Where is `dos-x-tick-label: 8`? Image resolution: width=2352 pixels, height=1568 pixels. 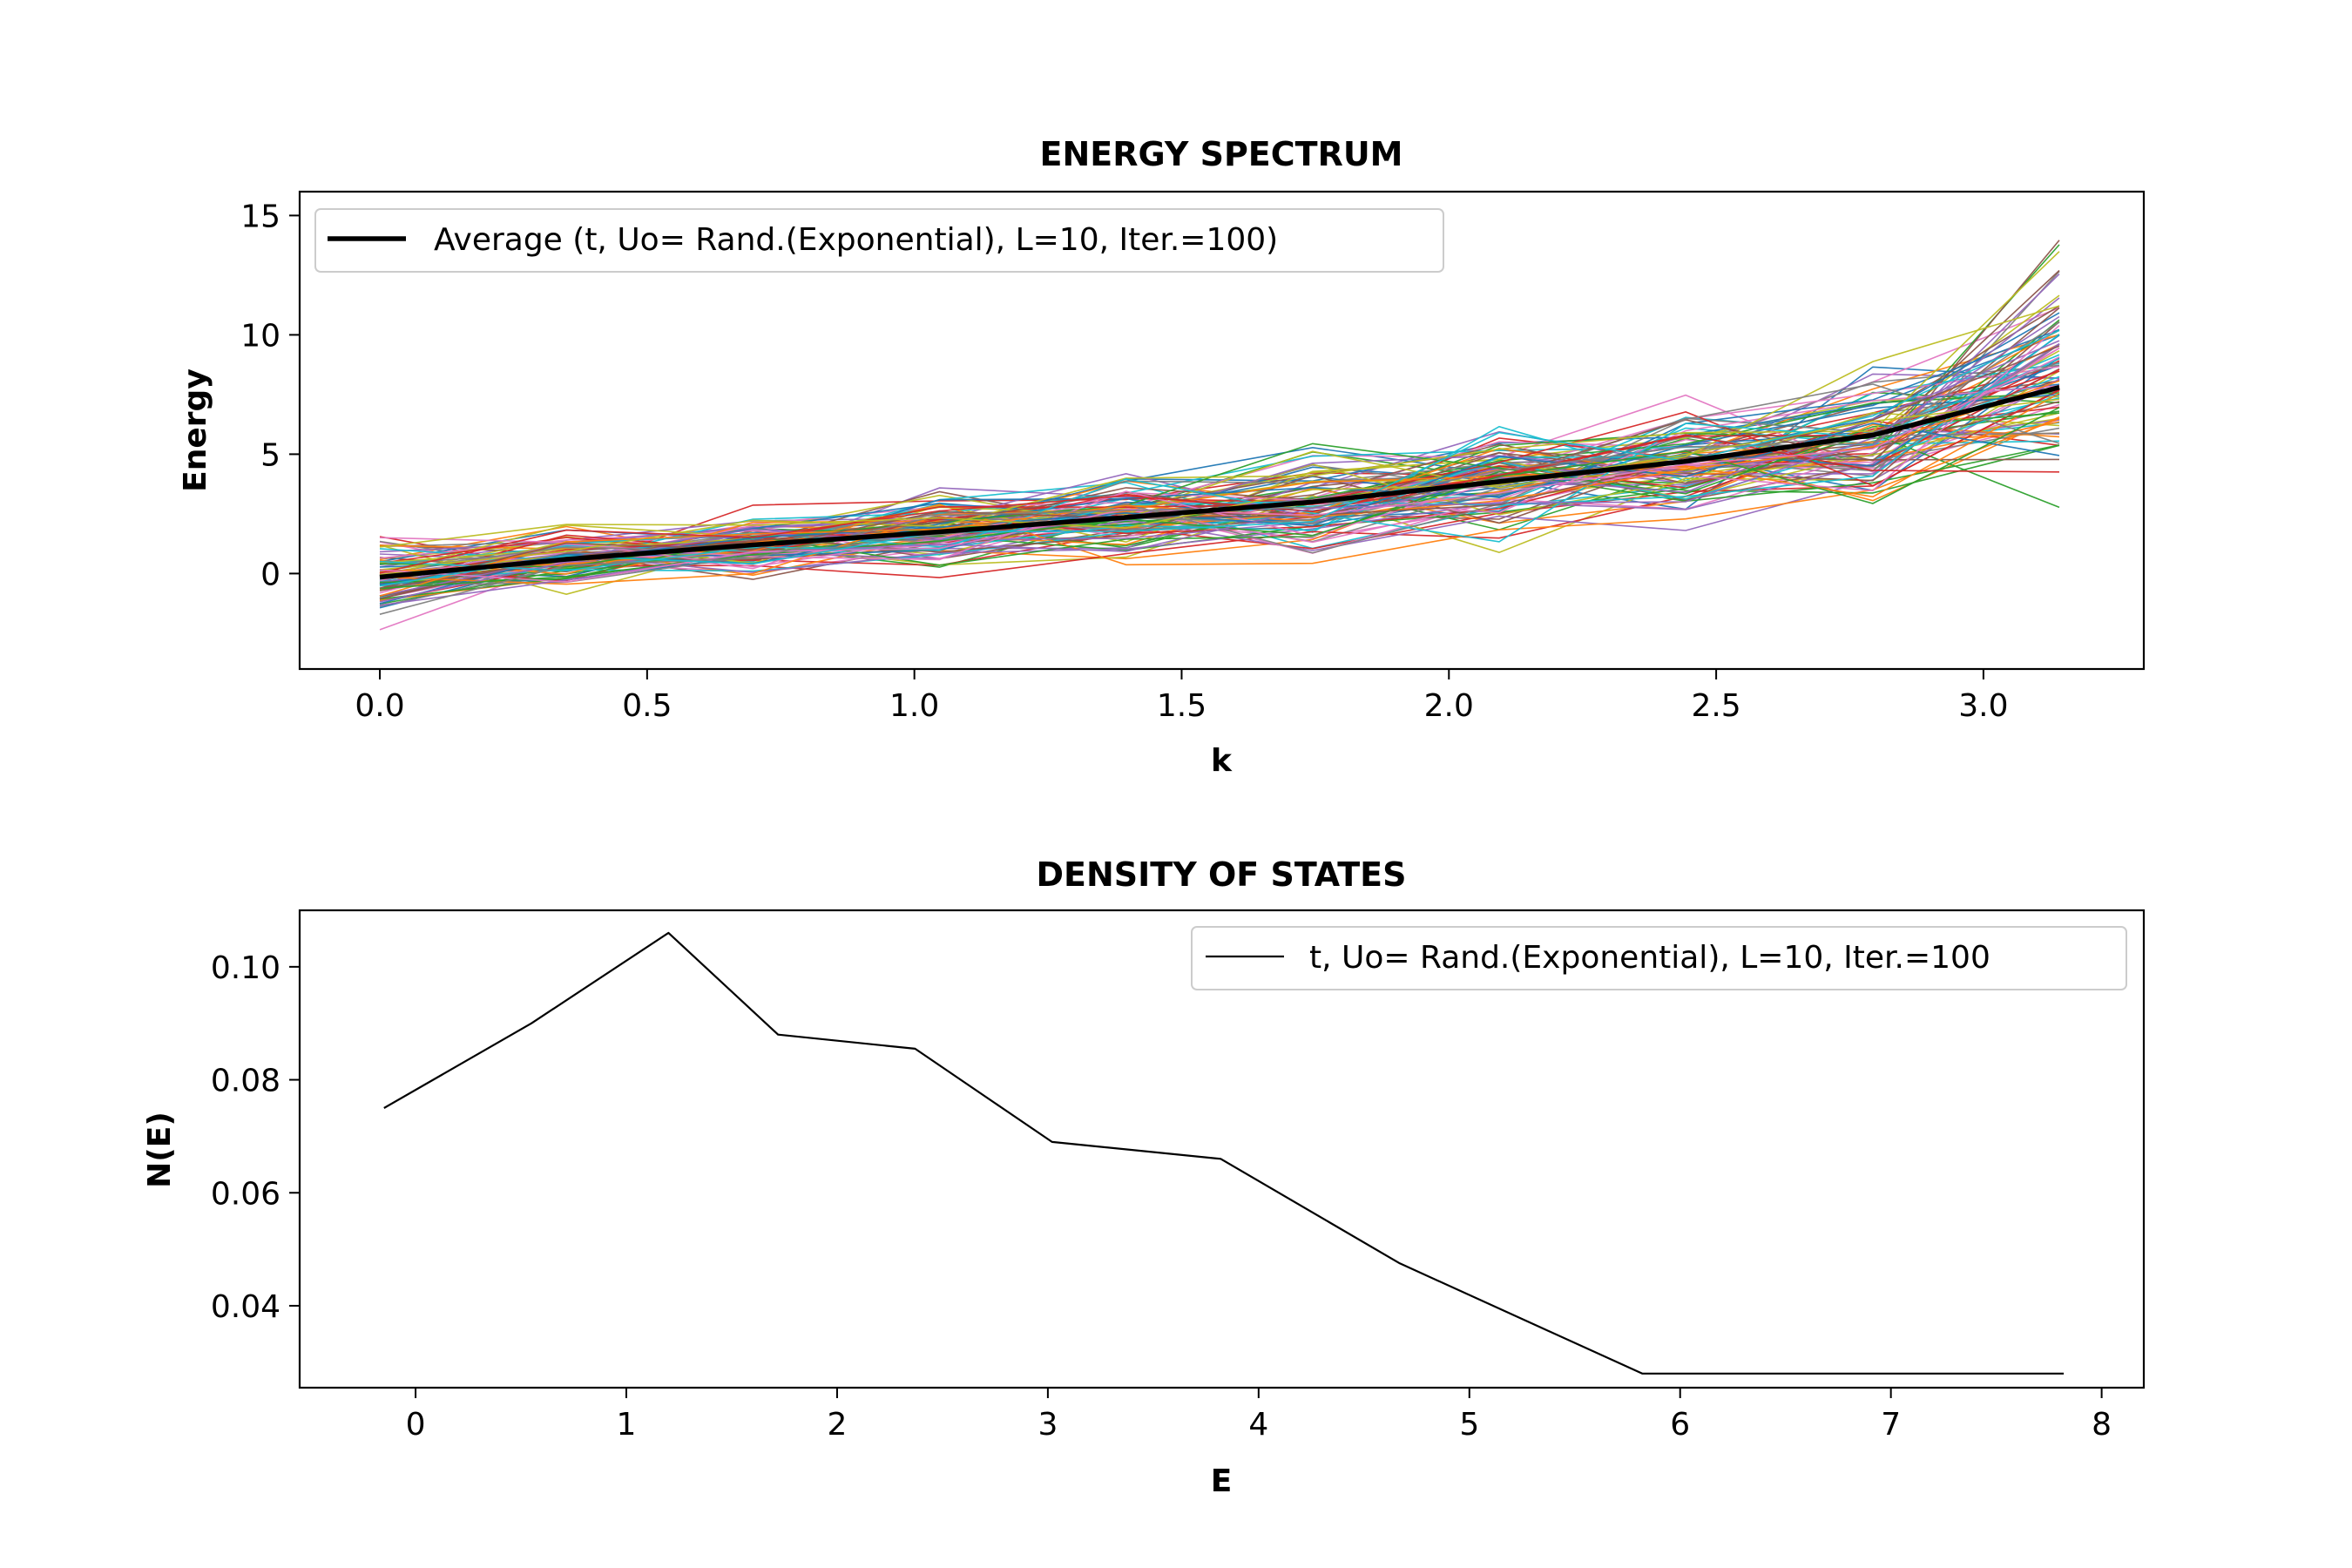
dos-x-tick-label: 8 is located at coordinates (2102, 1425).